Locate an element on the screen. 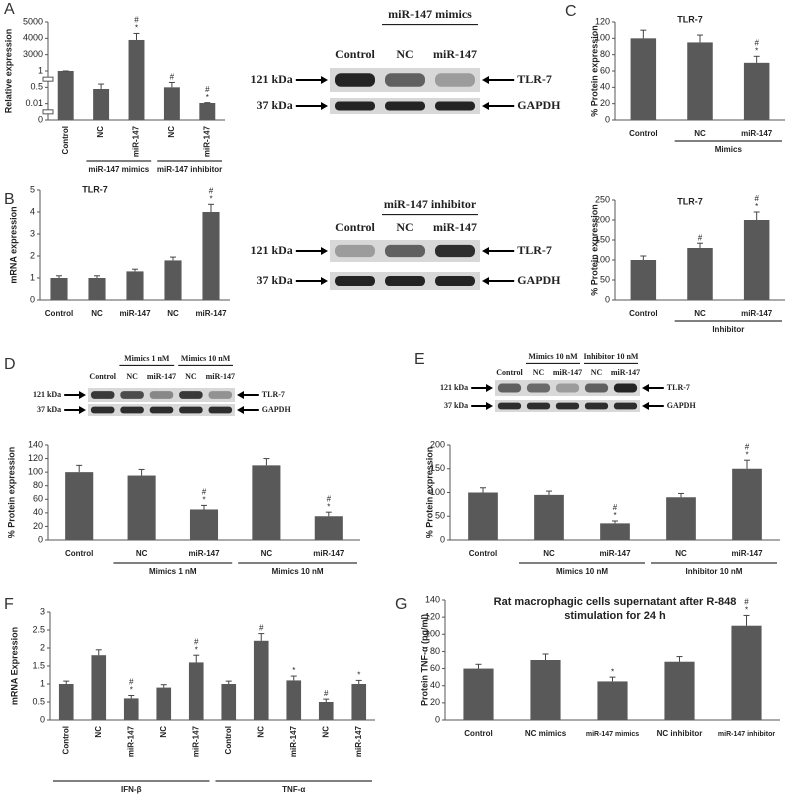 This screenshot has height=799, width=800. y-axis-label: % Protein expression is located at coordinates (594, 250).